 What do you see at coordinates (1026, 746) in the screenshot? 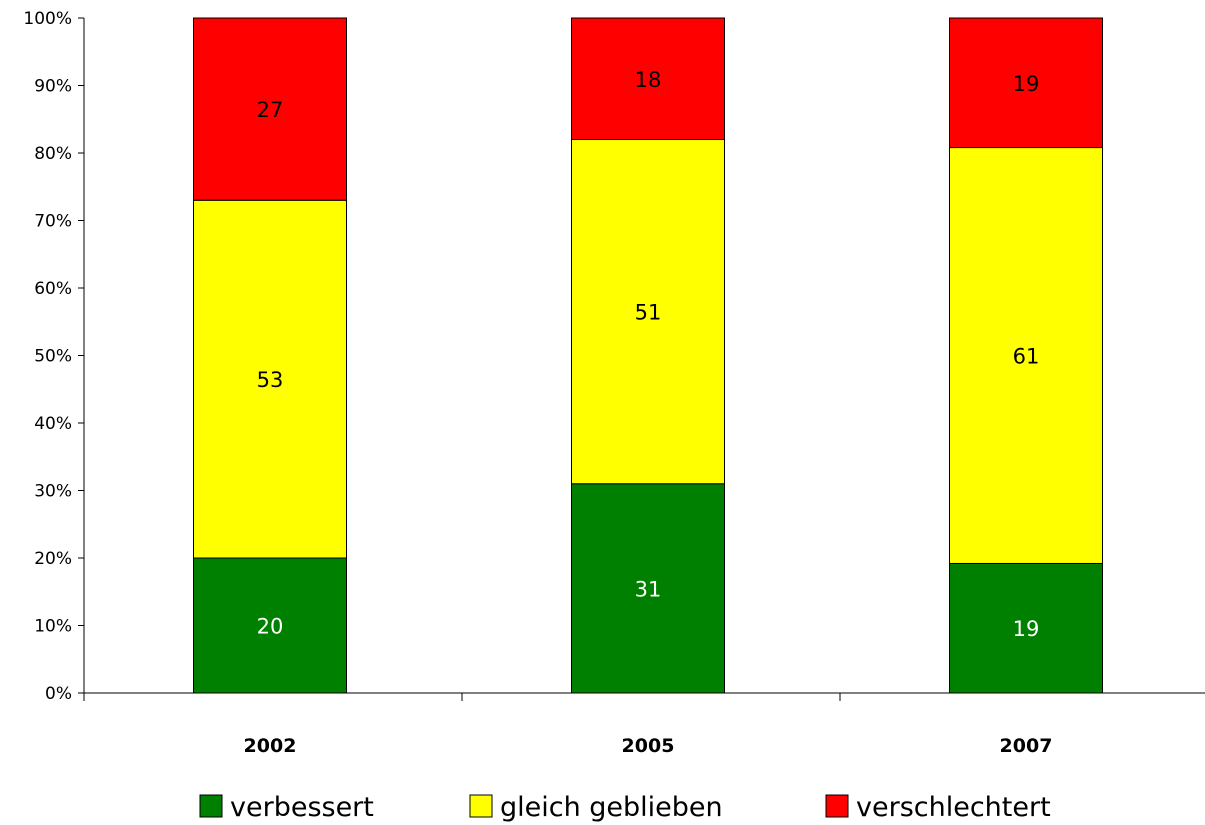
I see `x-category-label: 2007` at bounding box center [1026, 746].